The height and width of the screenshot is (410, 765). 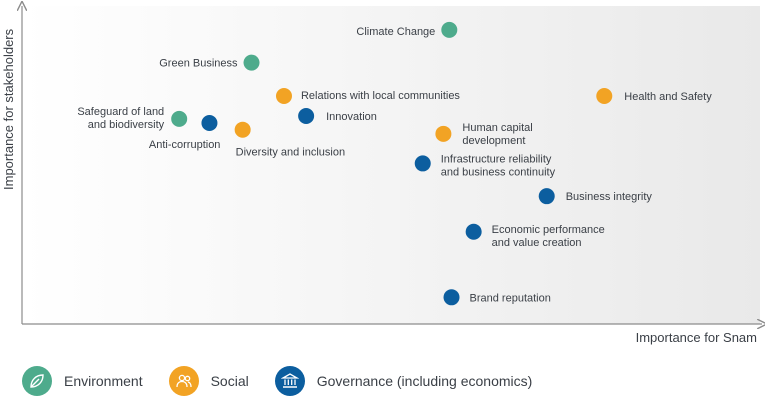 What do you see at coordinates (37, 381) in the screenshot?
I see `leaf-icon` at bounding box center [37, 381].